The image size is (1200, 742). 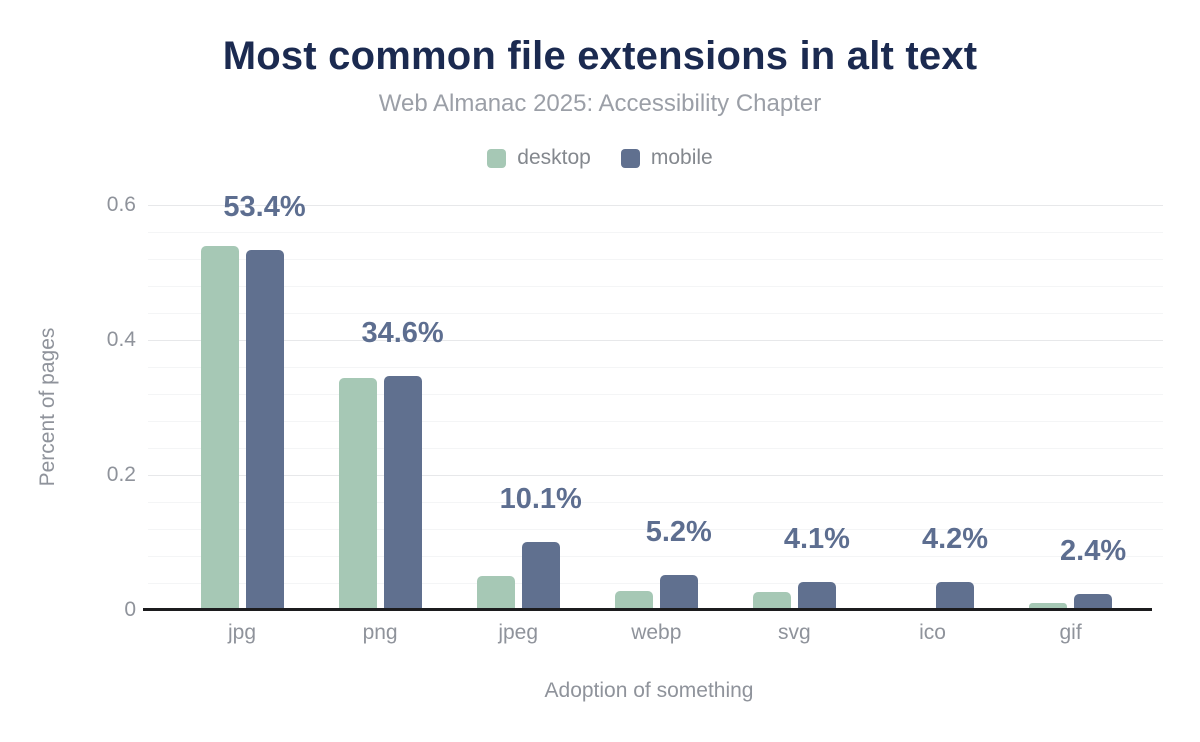 I want to click on bar-desktop-svg, so click(x=771, y=601).